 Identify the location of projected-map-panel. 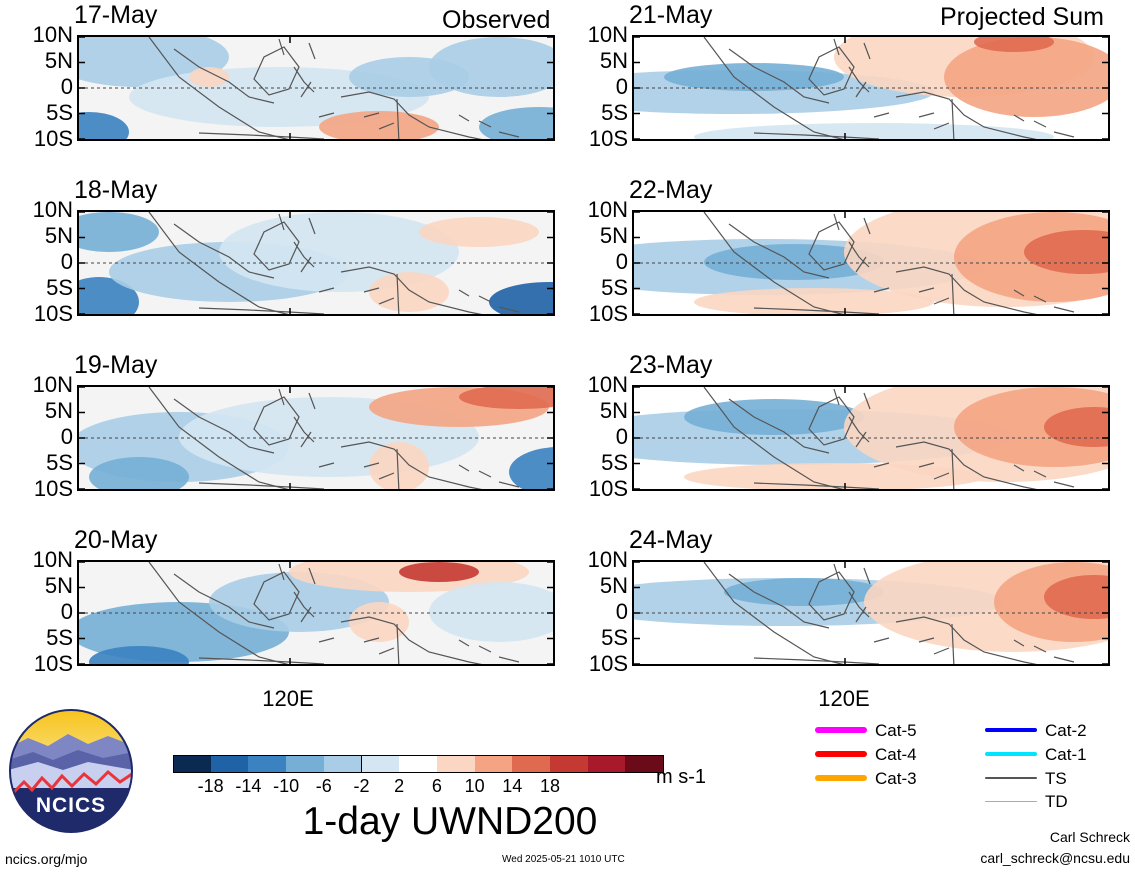
(871, 613).